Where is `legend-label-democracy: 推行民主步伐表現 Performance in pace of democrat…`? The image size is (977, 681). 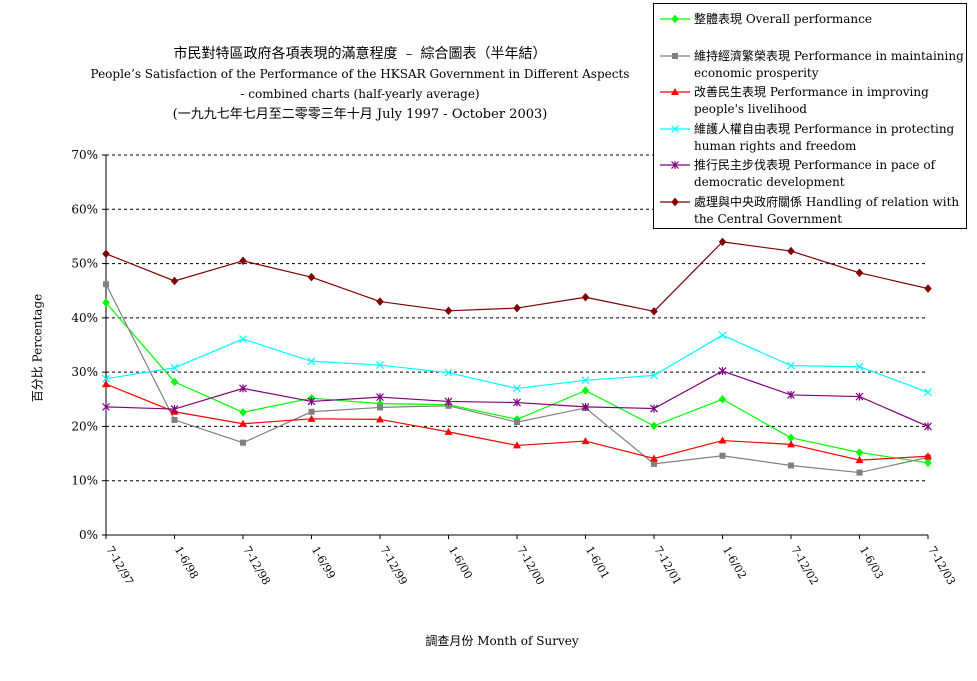
legend-label-democracy: 推行民主步伐表現 Performance in pace of democrat… is located at coordinates (815, 173).